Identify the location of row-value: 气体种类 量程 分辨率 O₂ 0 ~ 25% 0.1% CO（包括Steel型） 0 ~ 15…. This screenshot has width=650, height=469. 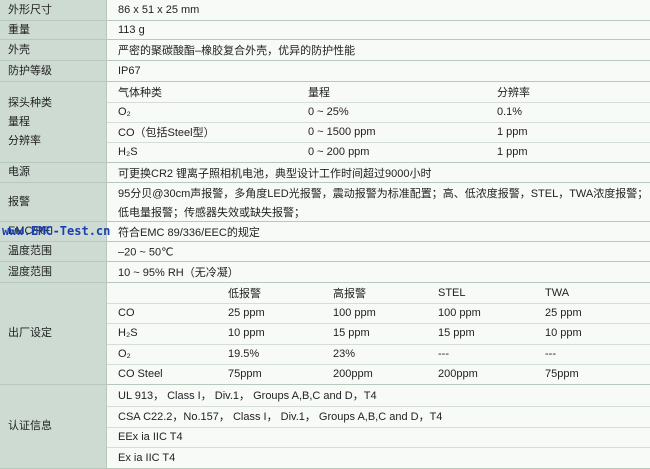
(378, 122).